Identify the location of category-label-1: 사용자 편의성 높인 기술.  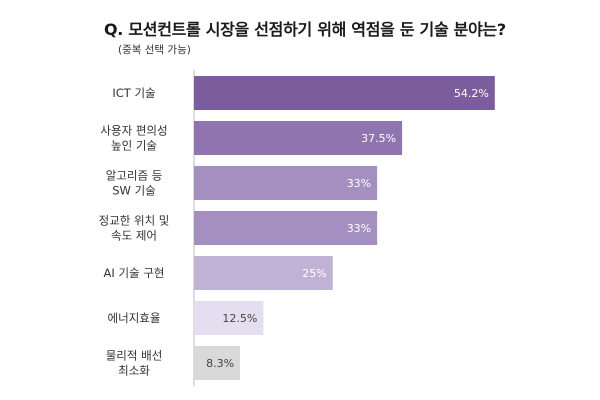
(133, 138).